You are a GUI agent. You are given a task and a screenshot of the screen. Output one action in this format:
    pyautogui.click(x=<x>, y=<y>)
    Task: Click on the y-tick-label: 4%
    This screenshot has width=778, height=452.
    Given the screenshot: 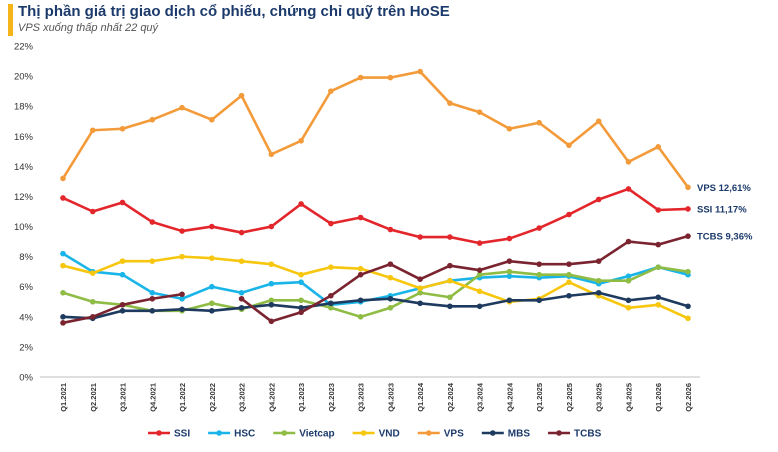 What is the action you would take?
    pyautogui.click(x=26, y=317)
    